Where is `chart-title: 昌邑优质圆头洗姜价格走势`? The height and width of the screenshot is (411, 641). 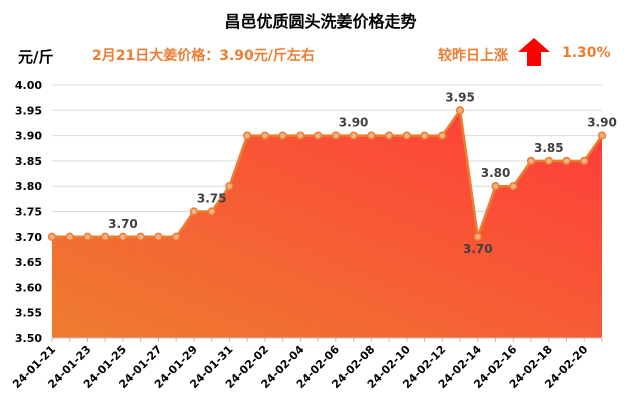
chart-title: 昌邑优质圆头洗姜价格走势 is located at coordinates (320, 21).